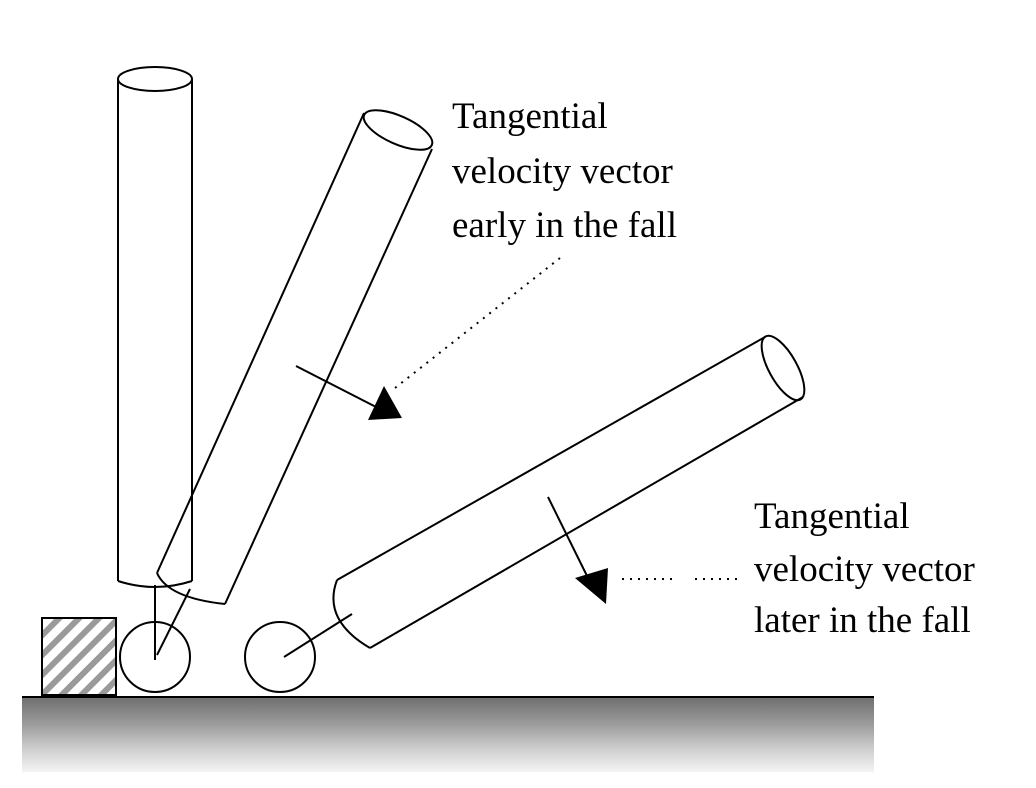 The height and width of the screenshot is (788, 1036). Describe the element at coordinates (448, 734) in the screenshot. I see `ground` at that location.